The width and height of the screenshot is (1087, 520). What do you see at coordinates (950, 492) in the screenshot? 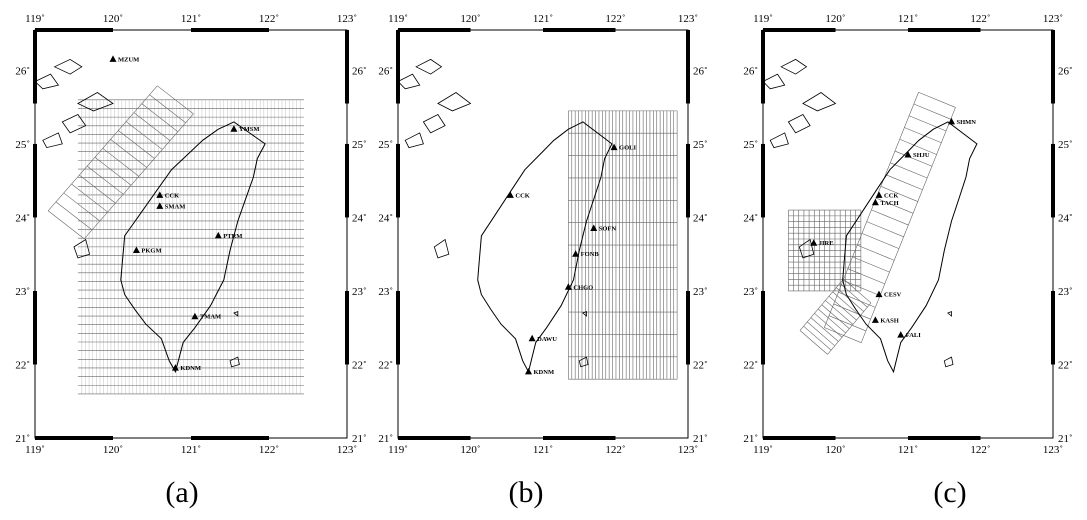
I see `caption-c: (c)` at bounding box center [950, 492].